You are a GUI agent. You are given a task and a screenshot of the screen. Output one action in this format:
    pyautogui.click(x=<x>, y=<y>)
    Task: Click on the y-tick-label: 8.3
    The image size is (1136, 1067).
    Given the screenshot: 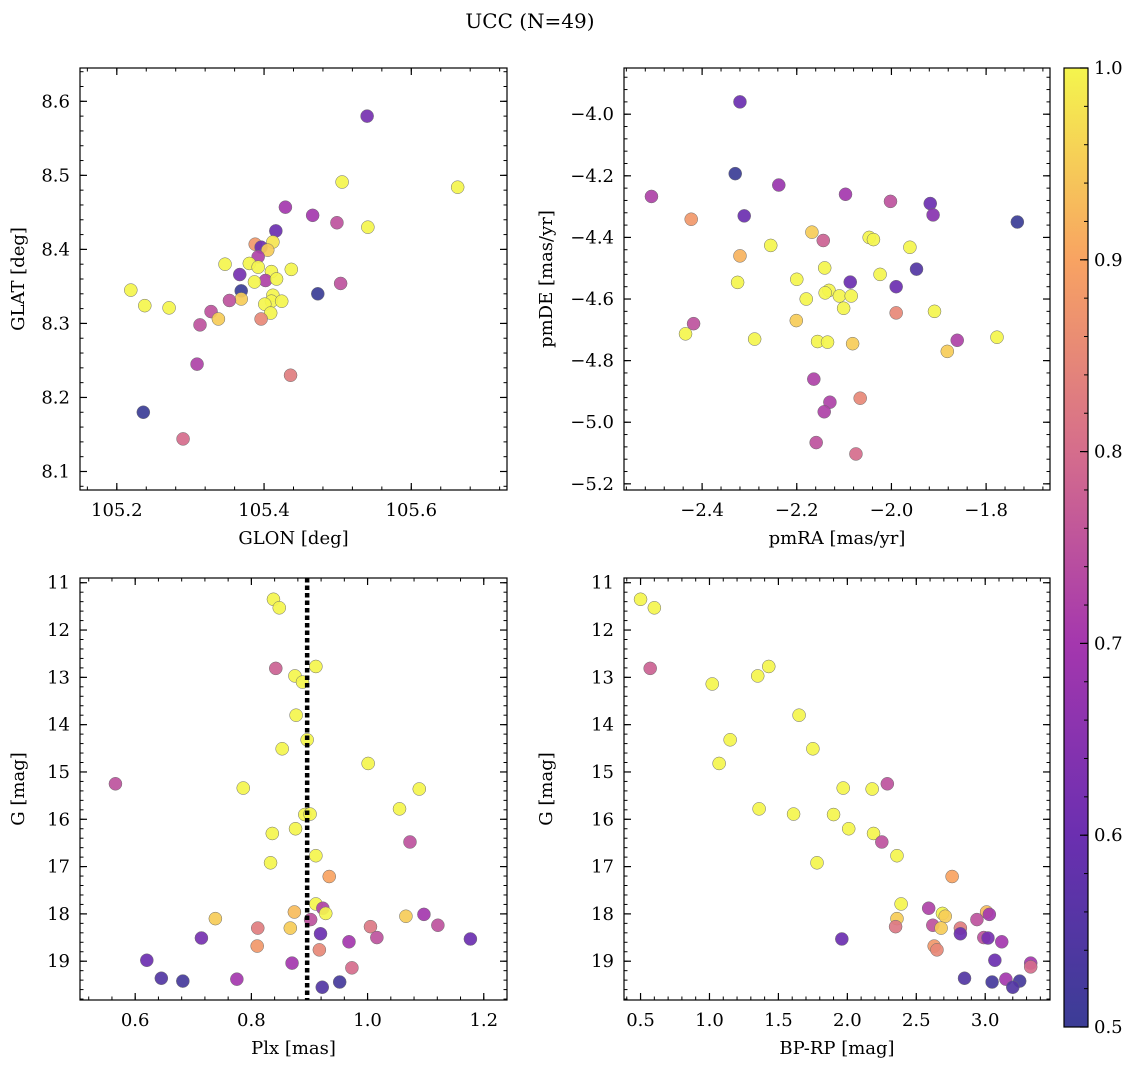 What is the action you would take?
    pyautogui.click(x=55, y=323)
    